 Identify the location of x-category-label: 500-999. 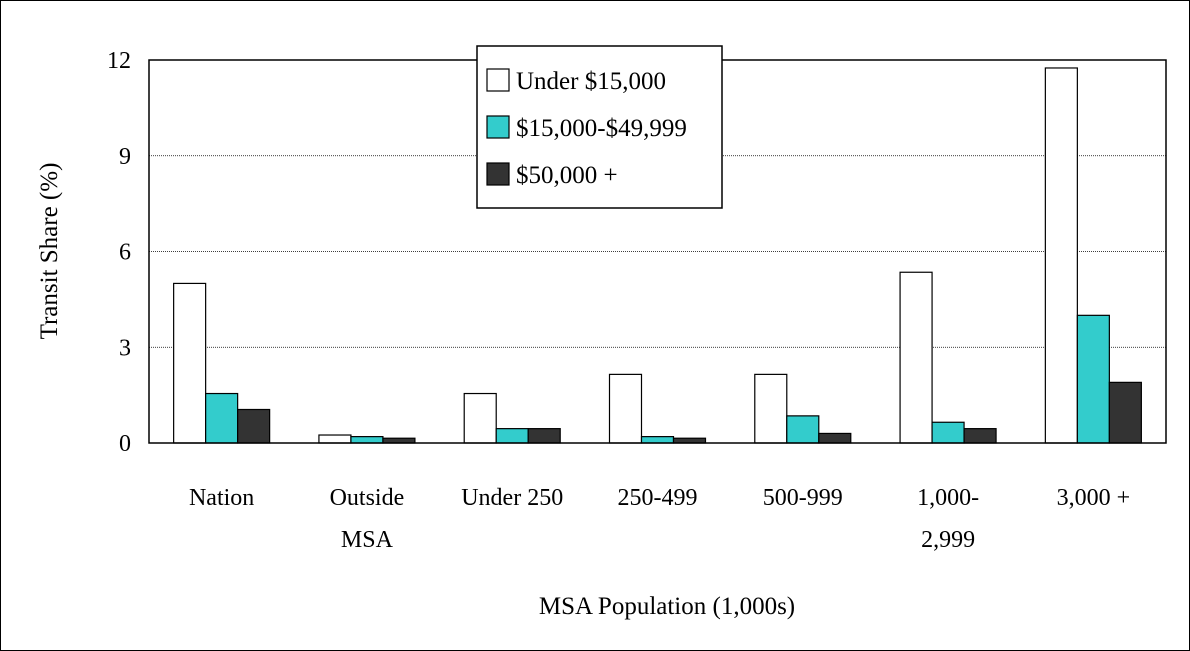
(803, 498).